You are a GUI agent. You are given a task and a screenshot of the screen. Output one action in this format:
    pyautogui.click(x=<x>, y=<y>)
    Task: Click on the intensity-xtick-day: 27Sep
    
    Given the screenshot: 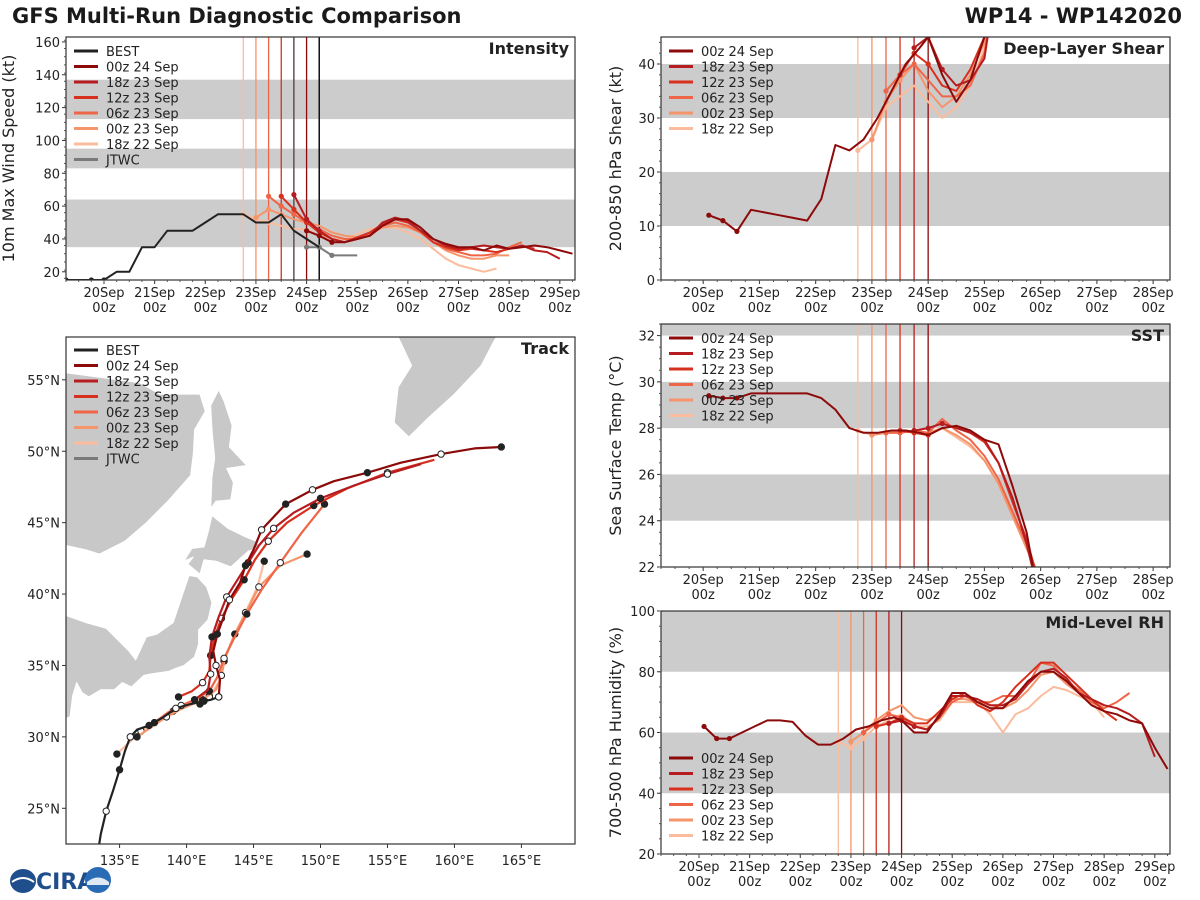 What is the action you would take?
    pyautogui.click(x=458, y=293)
    